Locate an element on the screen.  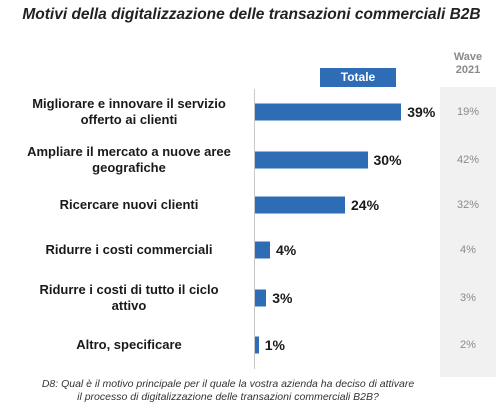
category-label-line: Ricercare nuovi clienti is located at coordinates (129, 204).